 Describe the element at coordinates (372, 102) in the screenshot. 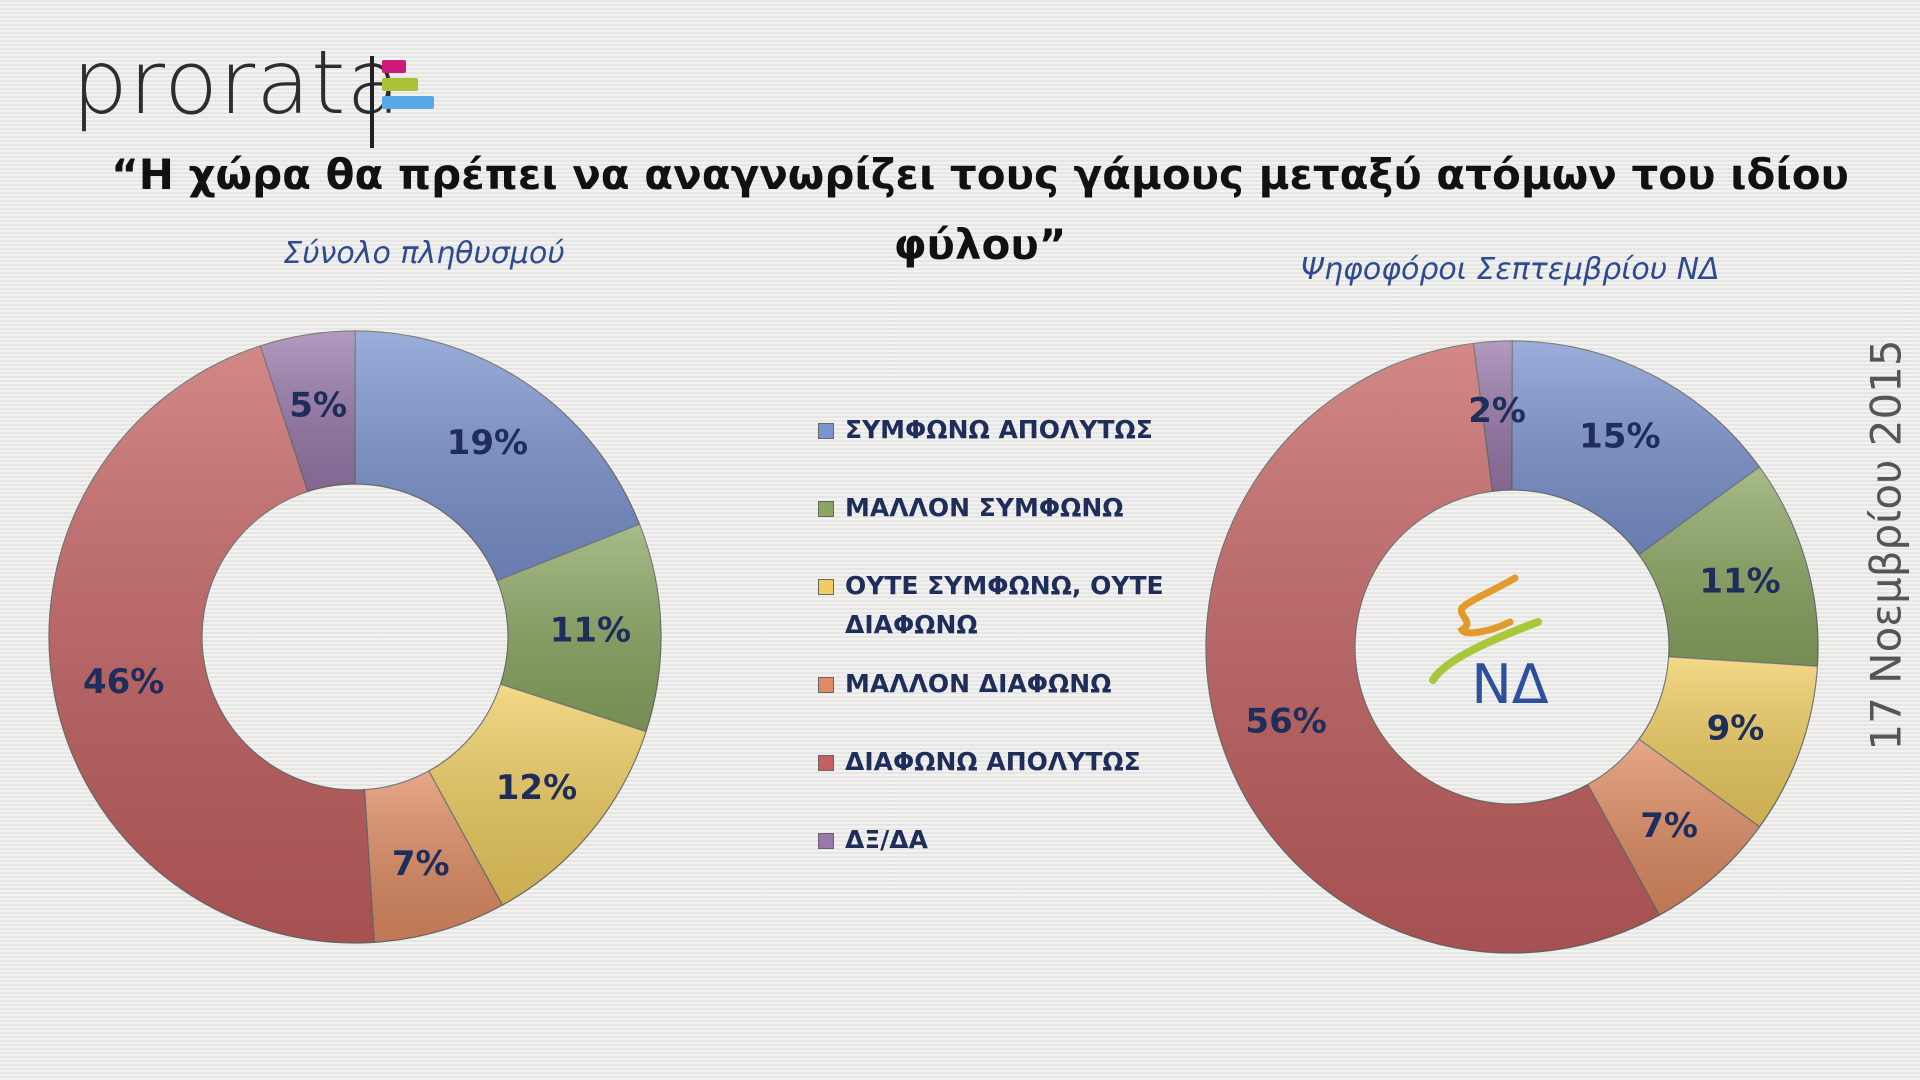

I see `logo-separator` at that location.